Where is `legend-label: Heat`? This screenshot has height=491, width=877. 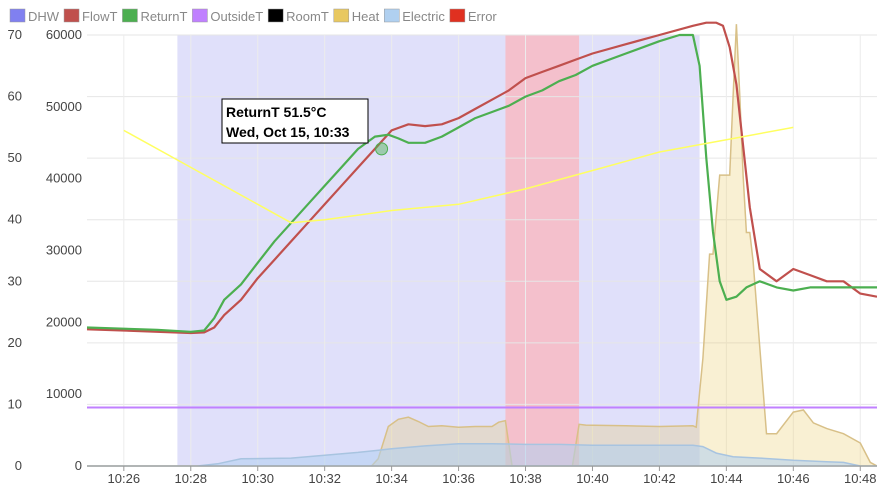
legend-label: Heat is located at coordinates (366, 16).